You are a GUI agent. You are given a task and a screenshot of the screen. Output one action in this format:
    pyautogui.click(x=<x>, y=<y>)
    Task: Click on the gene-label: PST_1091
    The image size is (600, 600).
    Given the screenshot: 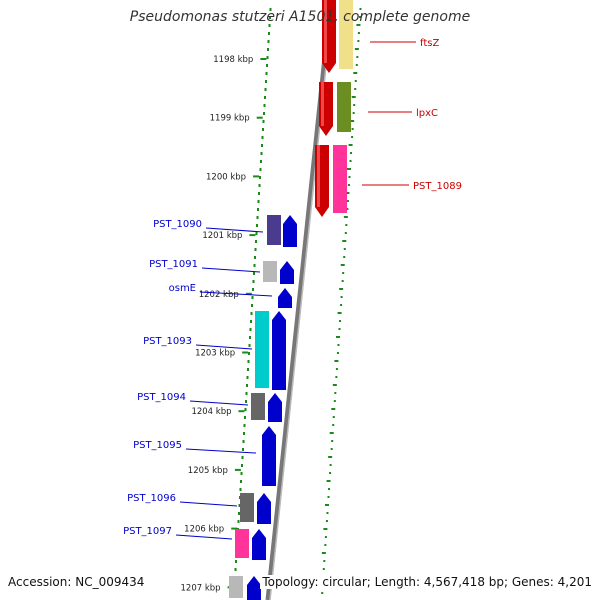 What is the action you would take?
    pyautogui.click(x=173, y=264)
    